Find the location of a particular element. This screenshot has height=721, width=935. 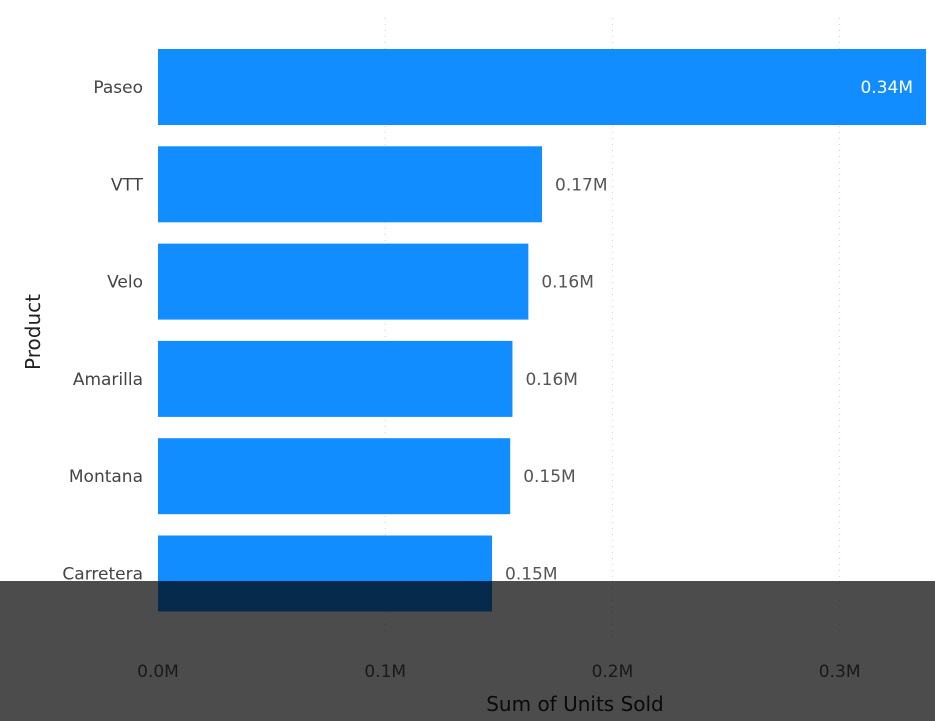

category-label: Carretera is located at coordinates (102, 575).